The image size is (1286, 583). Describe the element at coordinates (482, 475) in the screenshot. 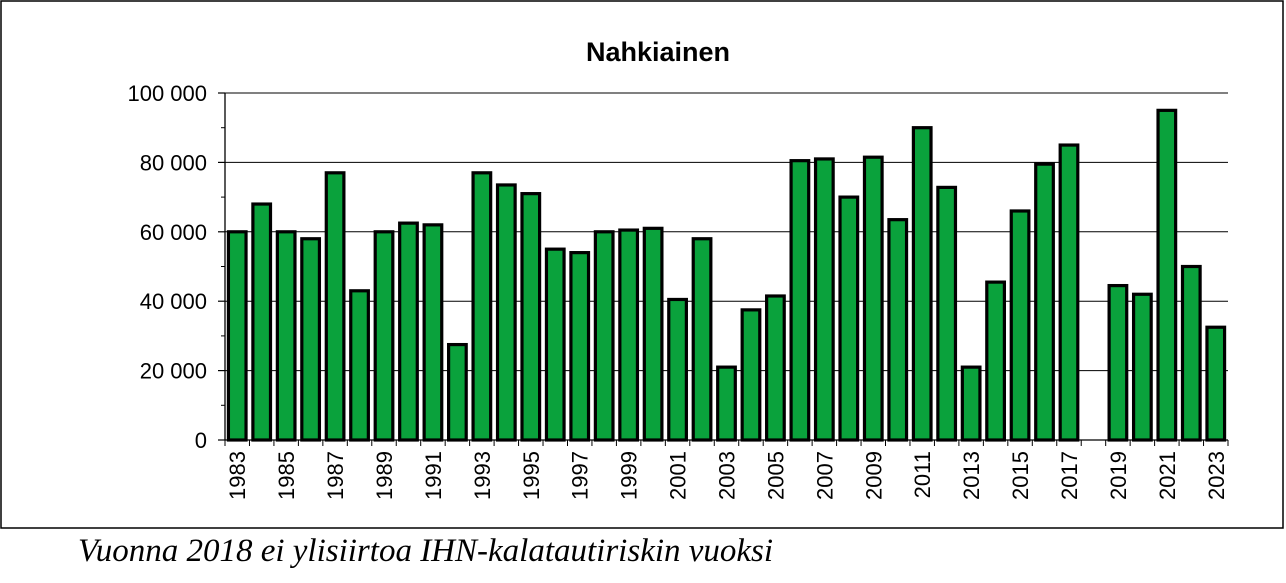

I see `x-tick-label: 1993` at that location.